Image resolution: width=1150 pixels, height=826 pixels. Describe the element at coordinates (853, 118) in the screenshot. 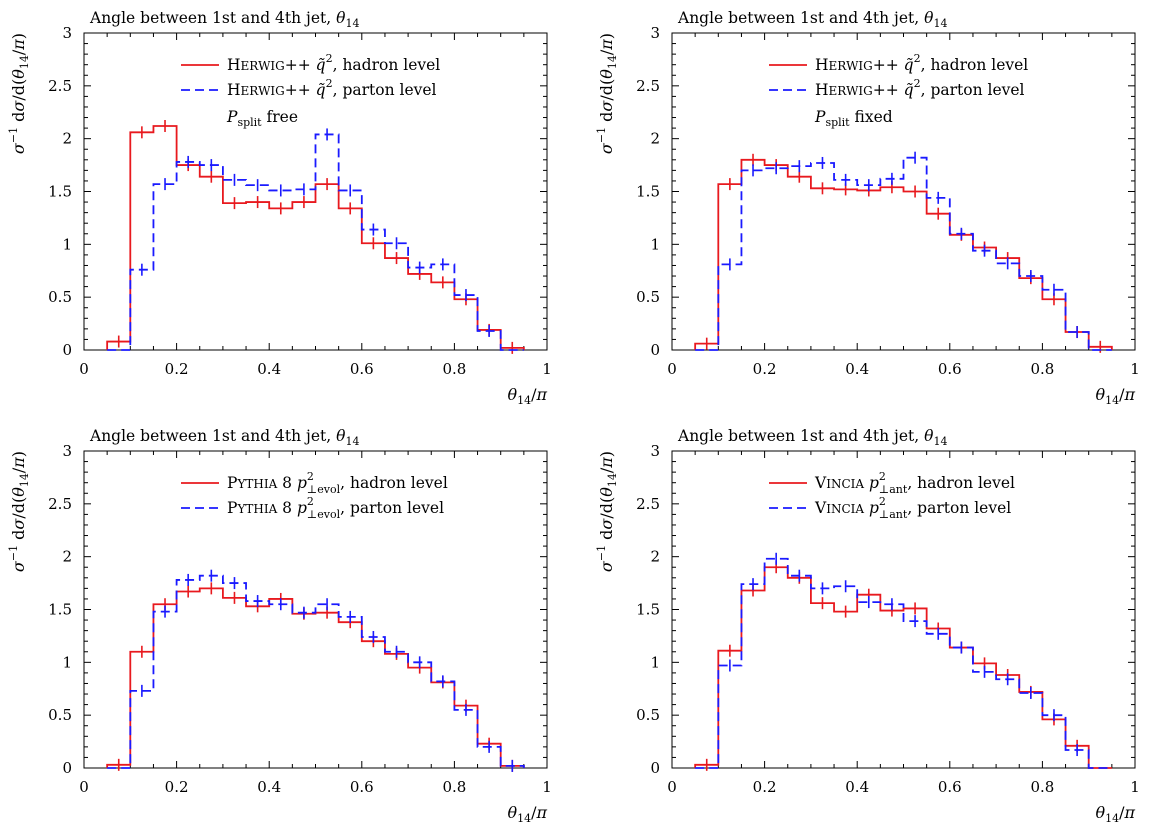

I see `panel-annotation: Psplit fixed` at that location.